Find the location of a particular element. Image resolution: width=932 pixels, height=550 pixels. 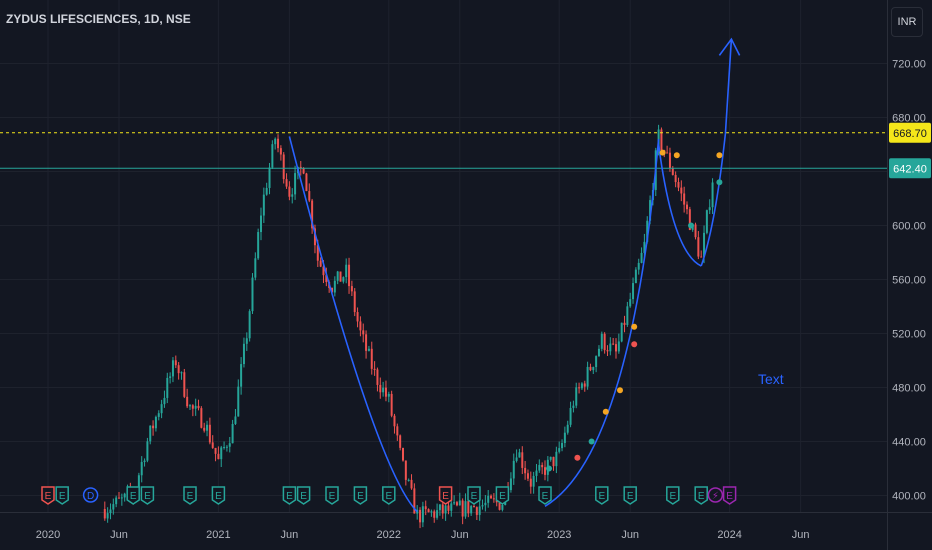

event-label: D is located at coordinates (90, 496).